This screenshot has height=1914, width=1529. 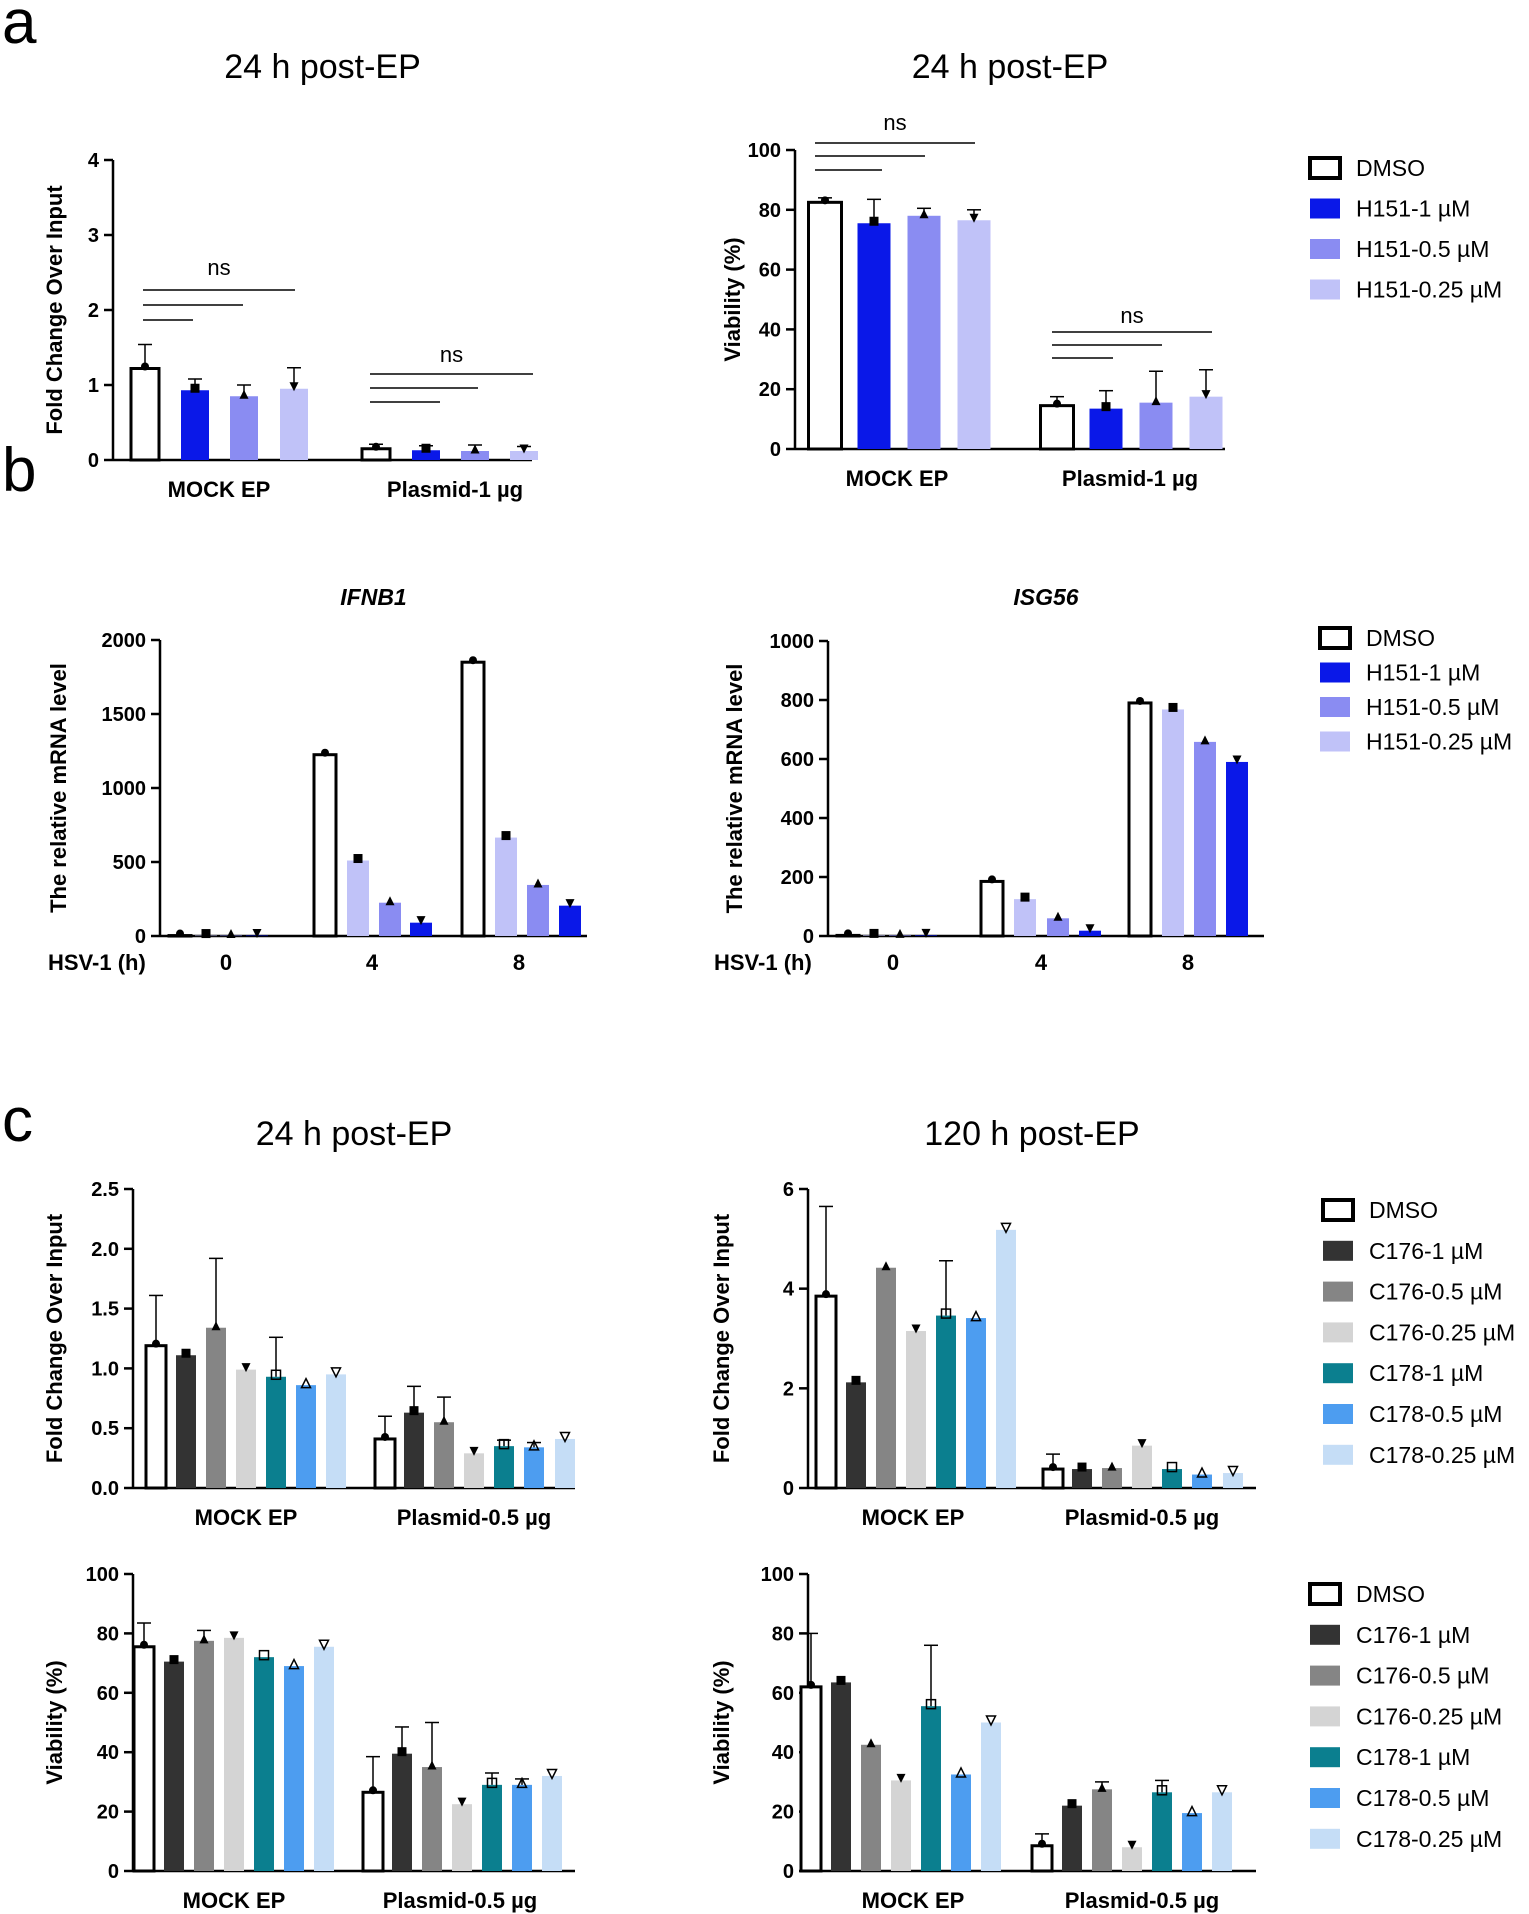 What do you see at coordinates (129, 863) in the screenshot?
I see `b1-y-tick-label: 500` at bounding box center [129, 863].